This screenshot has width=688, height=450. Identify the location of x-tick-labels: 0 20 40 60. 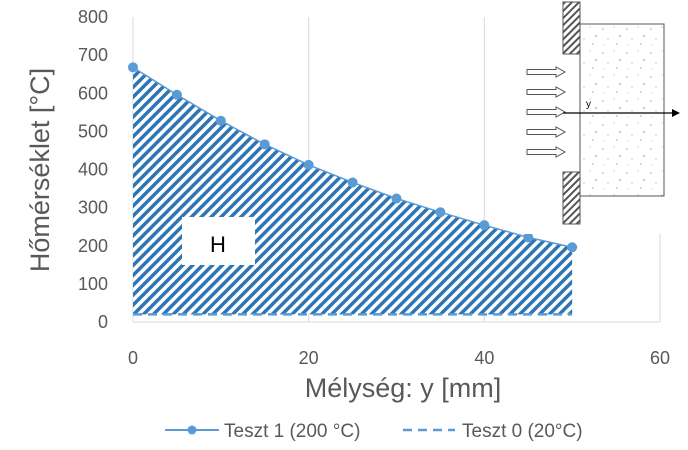
(399, 358).